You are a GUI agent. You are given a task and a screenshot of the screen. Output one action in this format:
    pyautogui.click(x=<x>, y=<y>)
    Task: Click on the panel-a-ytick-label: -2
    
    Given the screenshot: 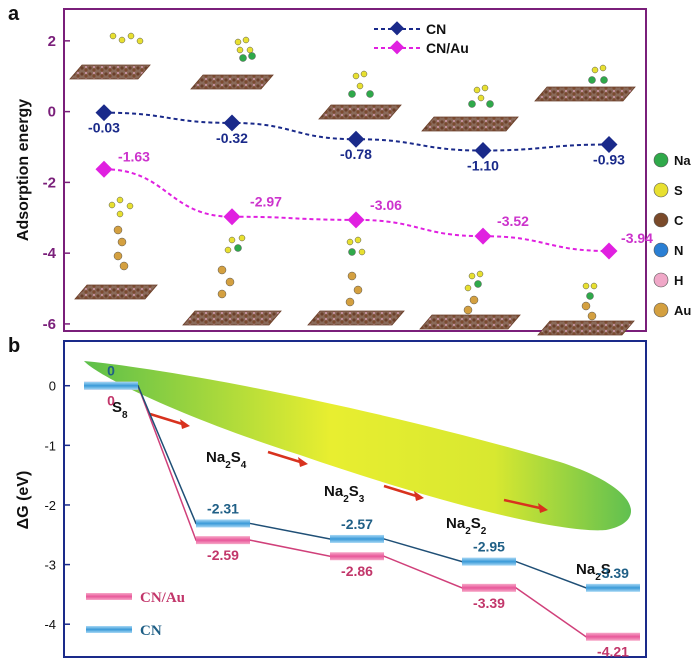 What is the action you would take?
    pyautogui.click(x=49, y=182)
    